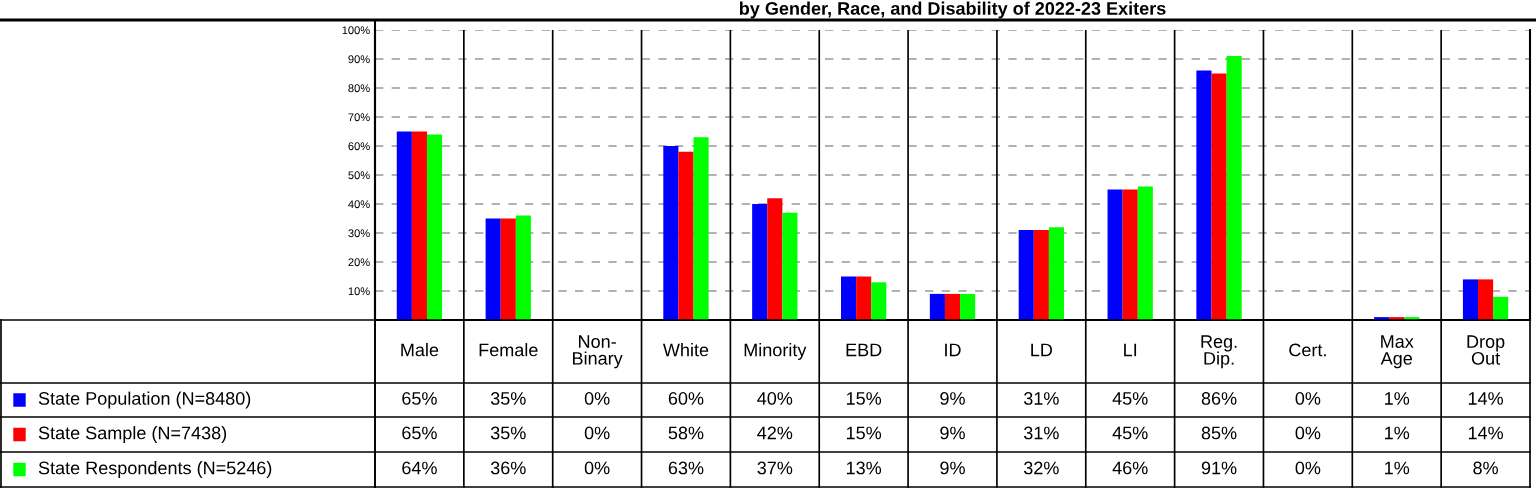  Describe the element at coordinates (1130, 350) in the screenshot. I see `x-tick-label: LI` at that location.